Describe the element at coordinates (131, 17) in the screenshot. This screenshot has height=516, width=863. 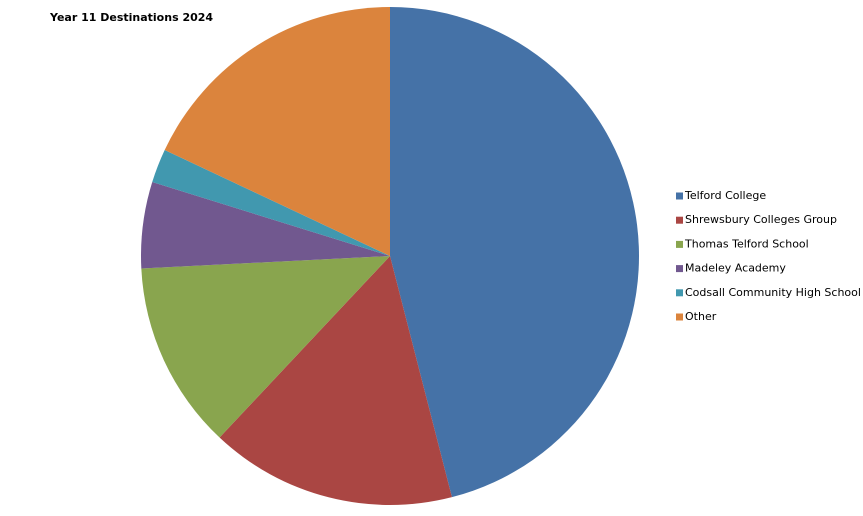
I see `chart-title: Year 11 Destinations 2024` at that location.